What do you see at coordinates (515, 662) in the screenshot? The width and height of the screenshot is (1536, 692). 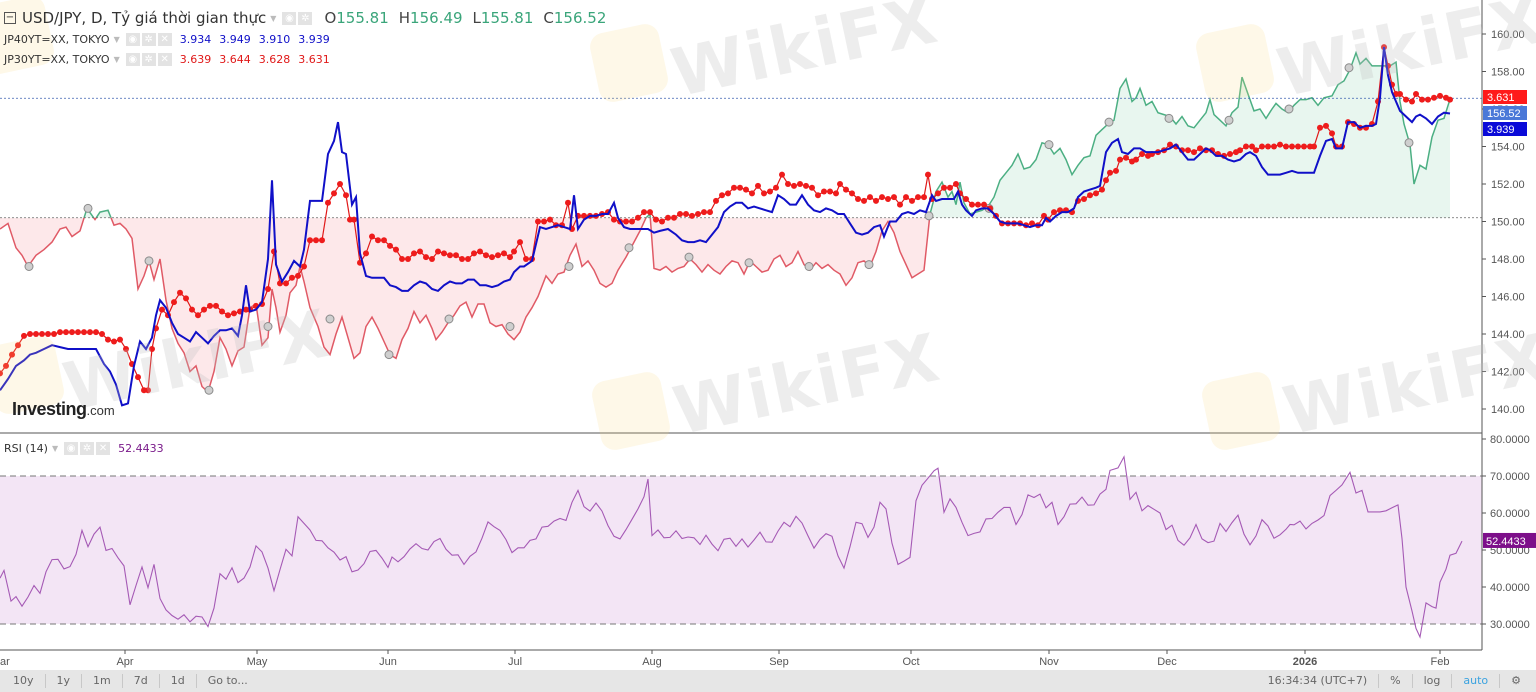 I see `time-tick-label: Jul` at bounding box center [515, 662].